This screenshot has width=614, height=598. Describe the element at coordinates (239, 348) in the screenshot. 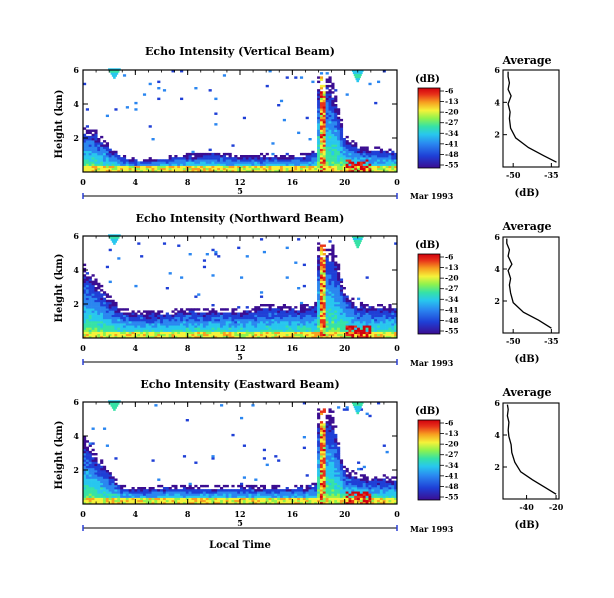

I see `x-tick-label: 12` at that location.